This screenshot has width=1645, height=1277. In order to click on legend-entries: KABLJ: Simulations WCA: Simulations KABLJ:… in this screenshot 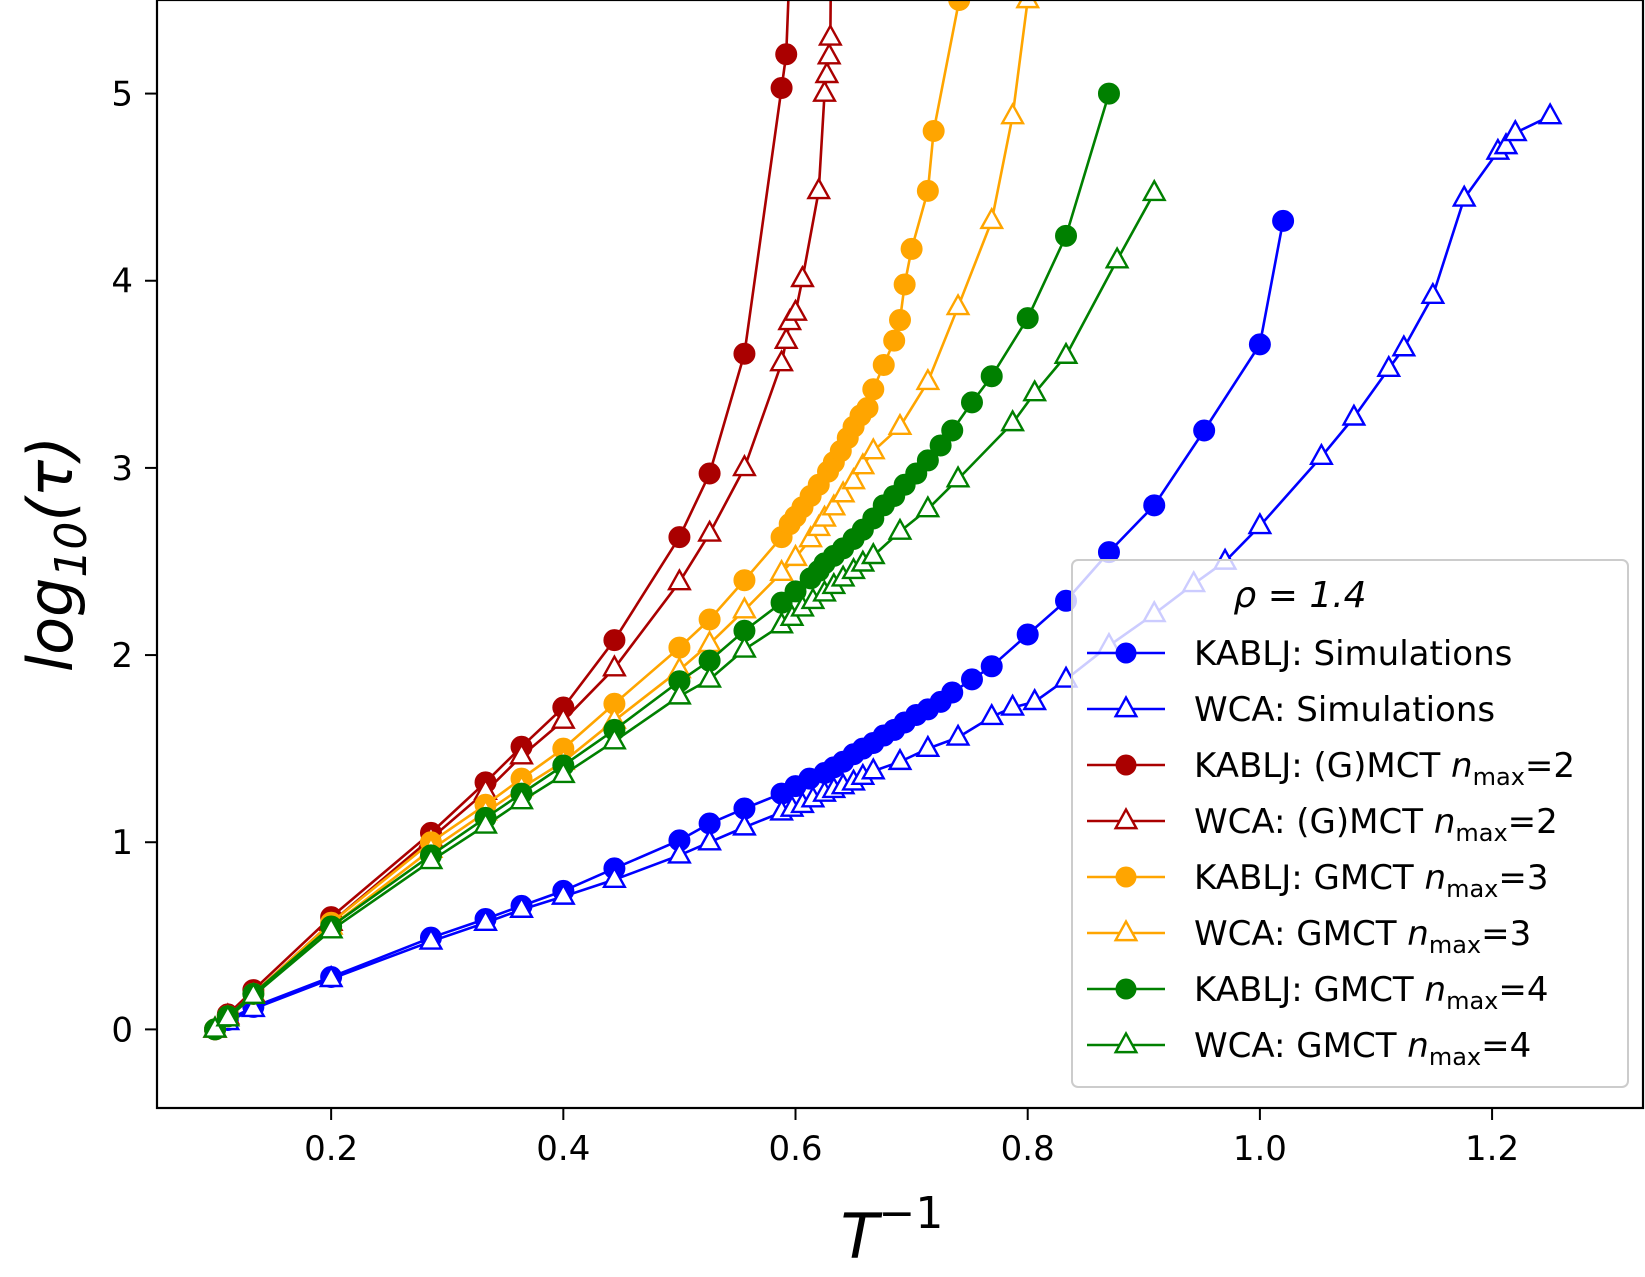, I will do `click(1331, 852)`.